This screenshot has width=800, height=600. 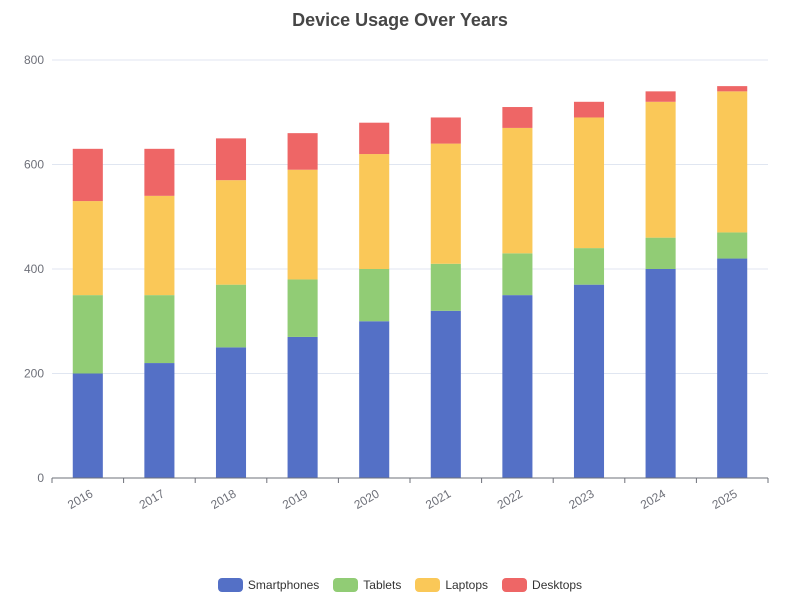 What do you see at coordinates (346, 585) in the screenshot?
I see `legend-swatch-tablets` at bounding box center [346, 585].